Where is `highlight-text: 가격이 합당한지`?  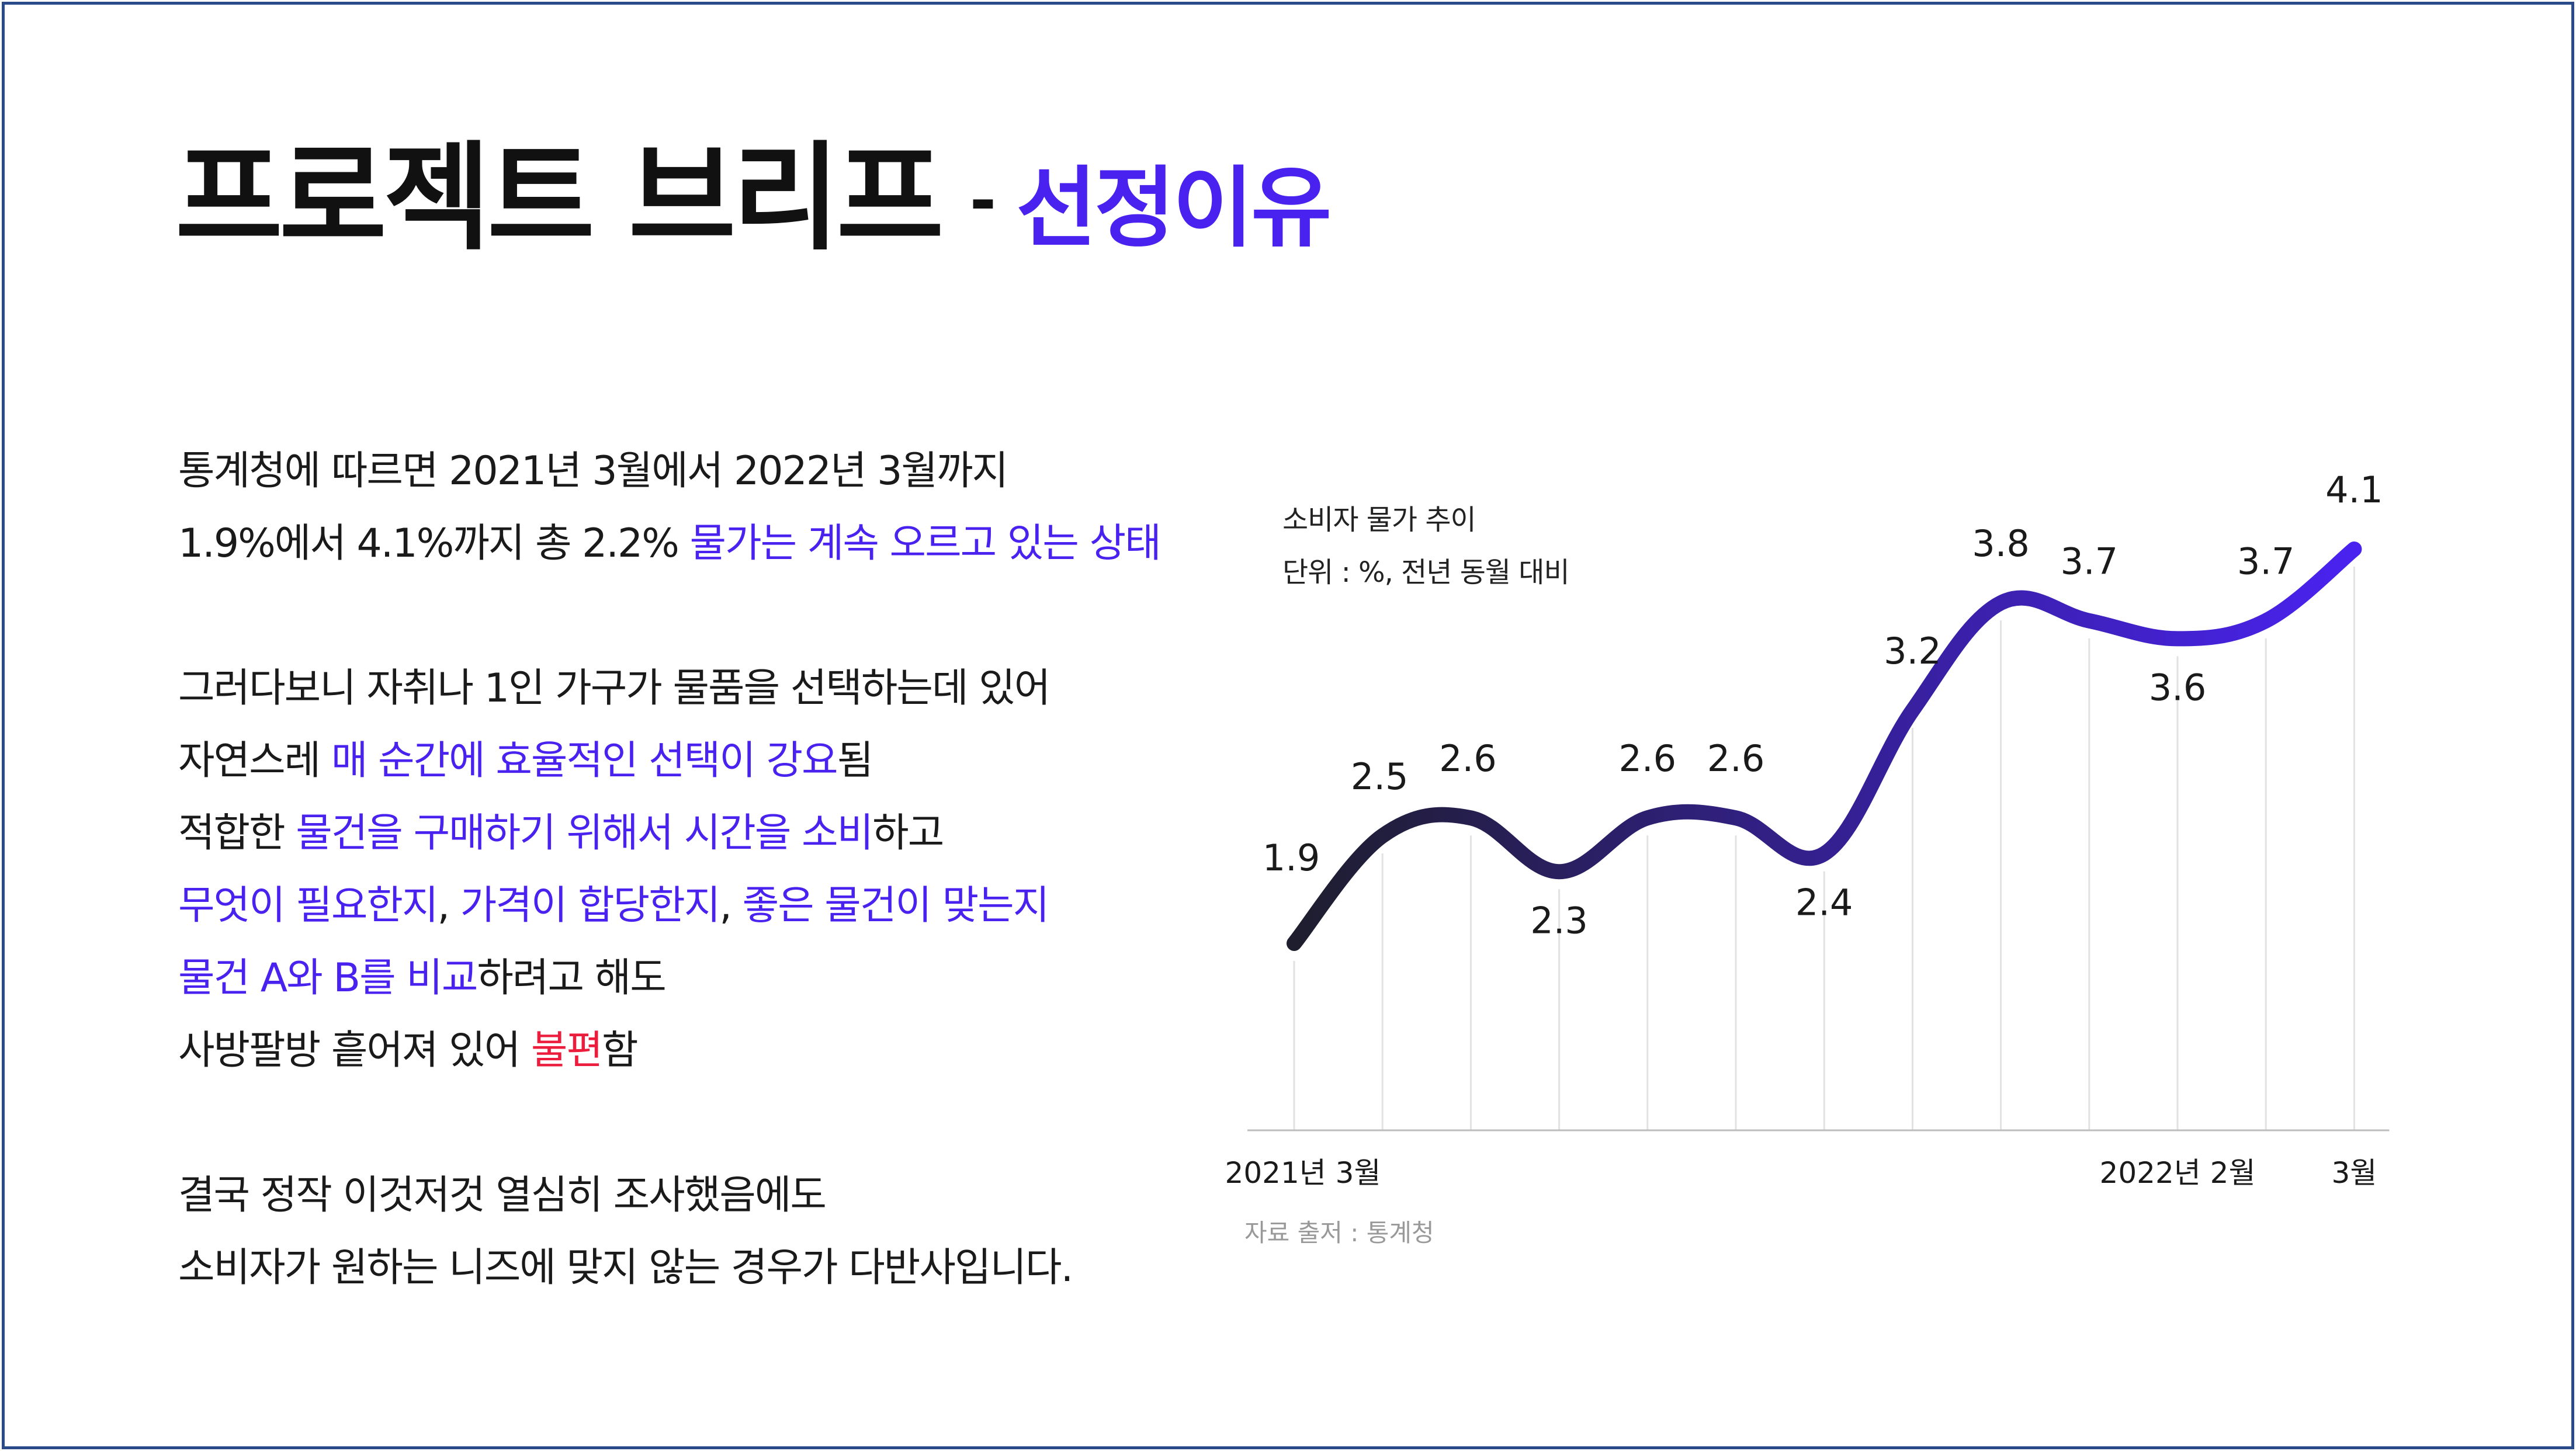 highlight-text: 가격이 합당한지 is located at coordinates (590, 906).